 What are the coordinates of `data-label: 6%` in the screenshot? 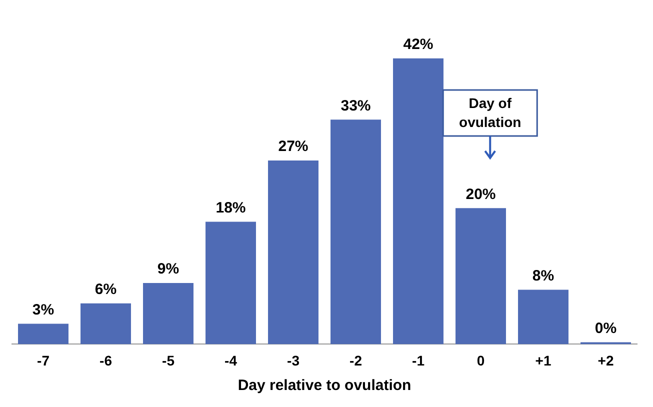 It's located at (105, 289).